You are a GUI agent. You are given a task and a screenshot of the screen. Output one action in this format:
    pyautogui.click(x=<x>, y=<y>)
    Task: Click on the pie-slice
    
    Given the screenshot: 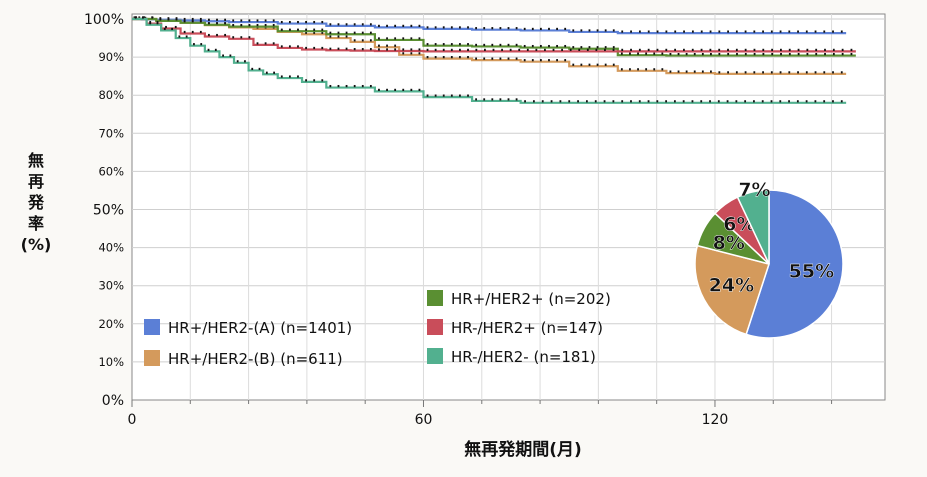 What is the action you would take?
    pyautogui.click(x=732, y=290)
    